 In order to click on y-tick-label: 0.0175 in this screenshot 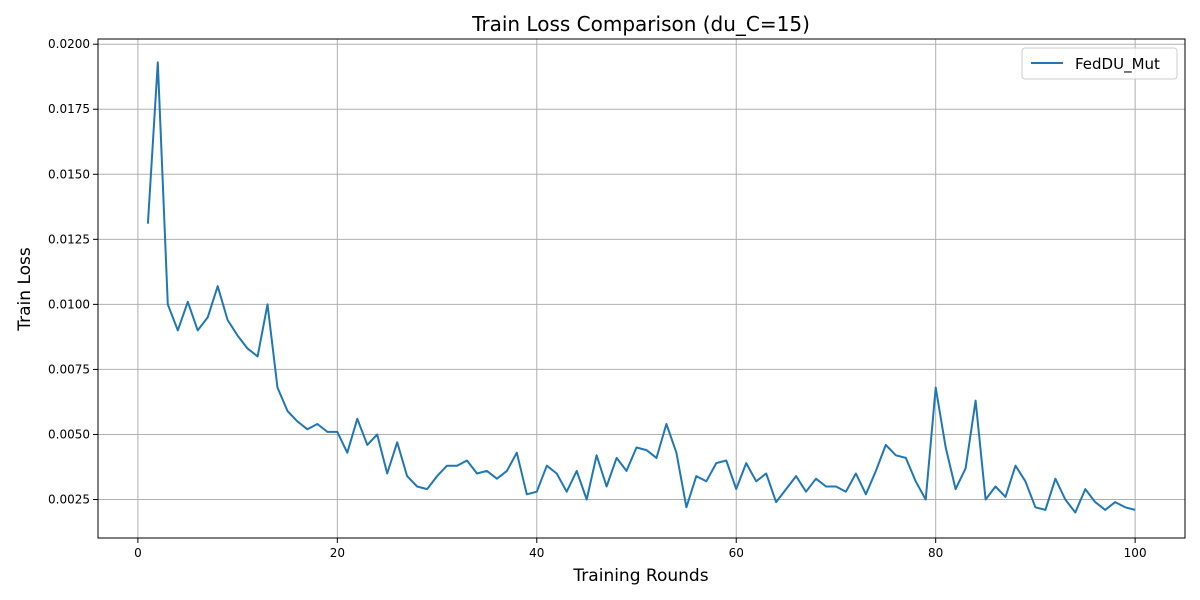, I will do `click(69, 109)`.